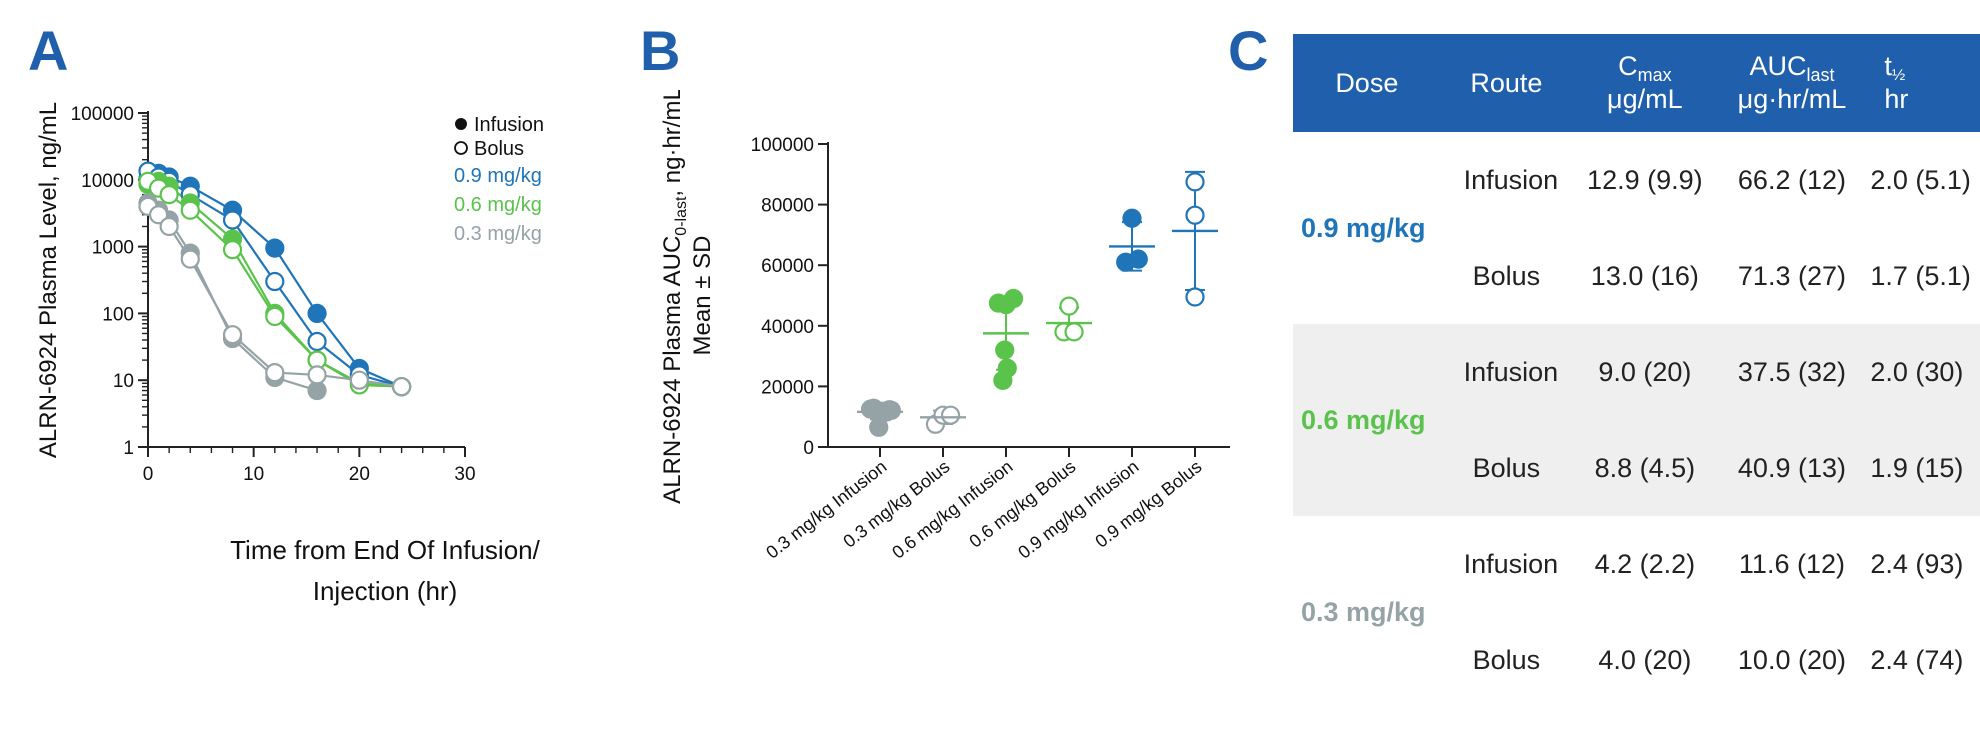  I want to click on header-thalf-main: t, so click(1888, 66).